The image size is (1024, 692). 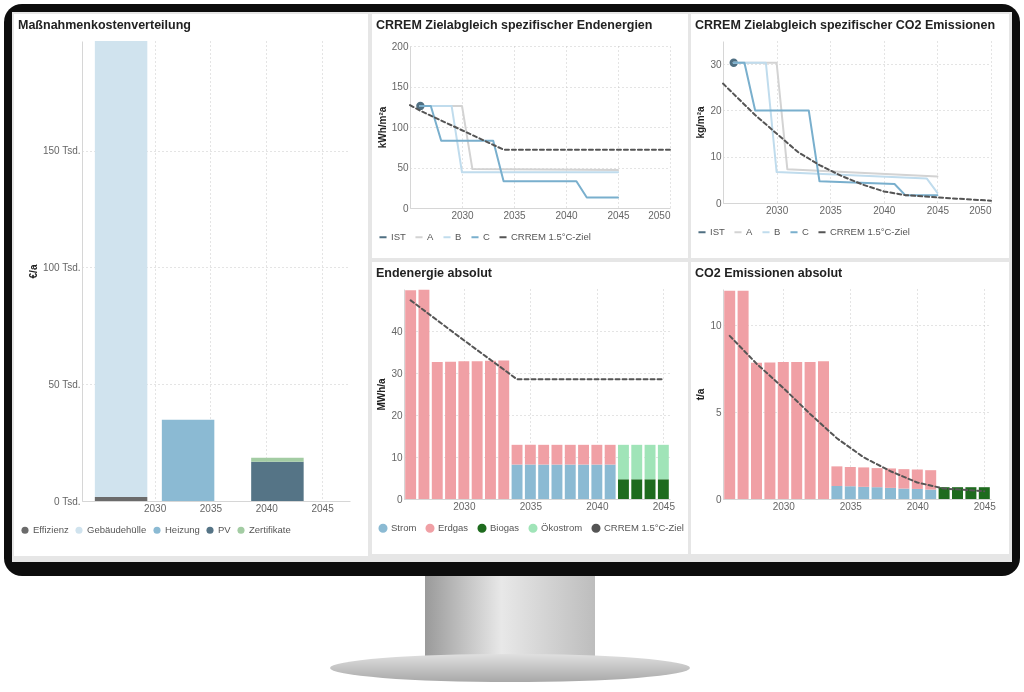 What do you see at coordinates (382, 394) in the screenshot?
I see `y-axis-title: MWh/a` at bounding box center [382, 394].